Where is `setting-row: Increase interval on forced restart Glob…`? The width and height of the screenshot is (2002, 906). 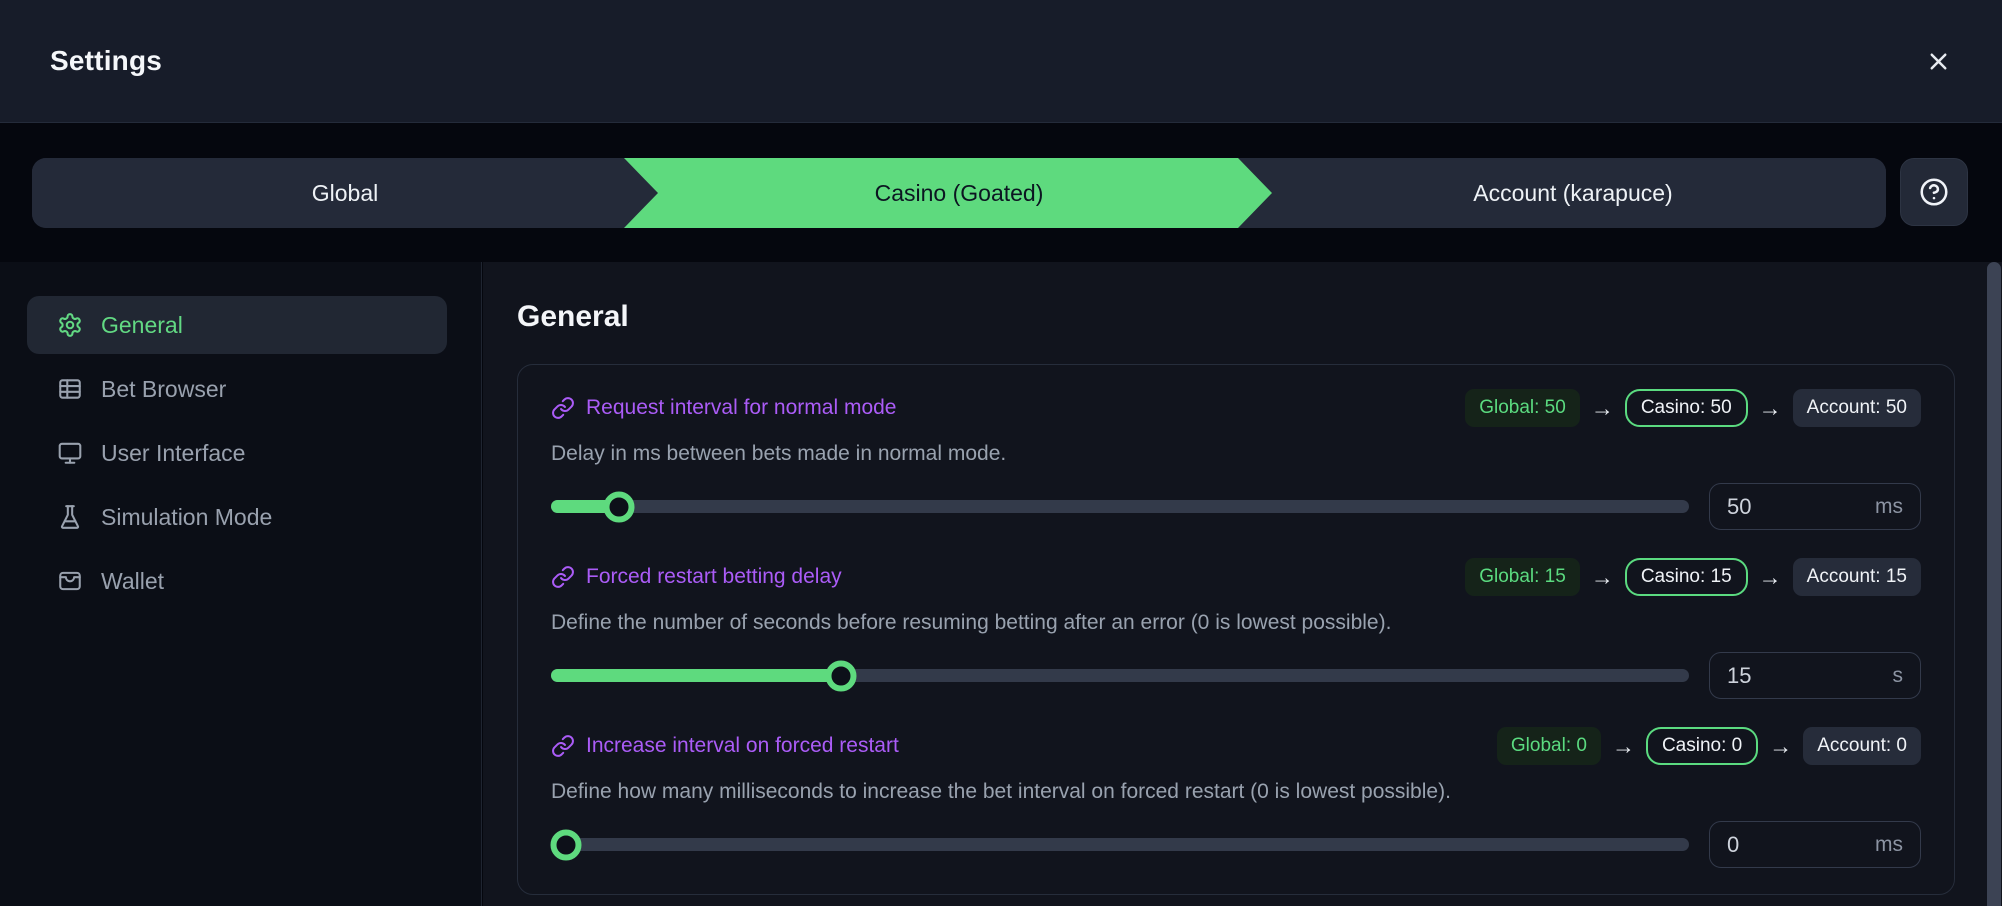
setting-row: Increase interval on forced restart Glob… is located at coordinates (1235, 797).